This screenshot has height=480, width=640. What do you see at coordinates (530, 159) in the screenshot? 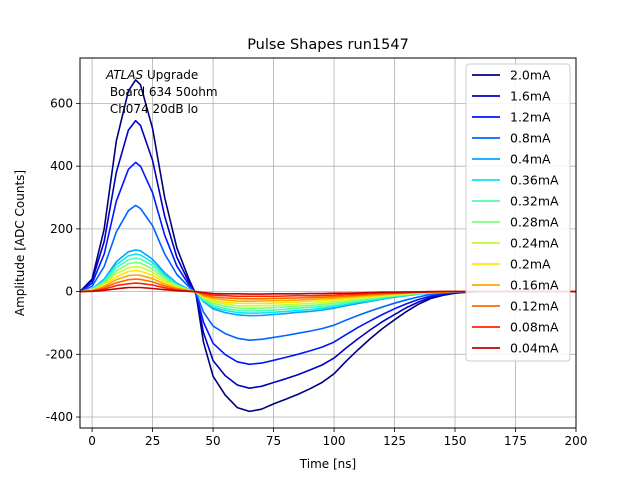
I see `legend-label: 0.4mA` at bounding box center [530, 159].